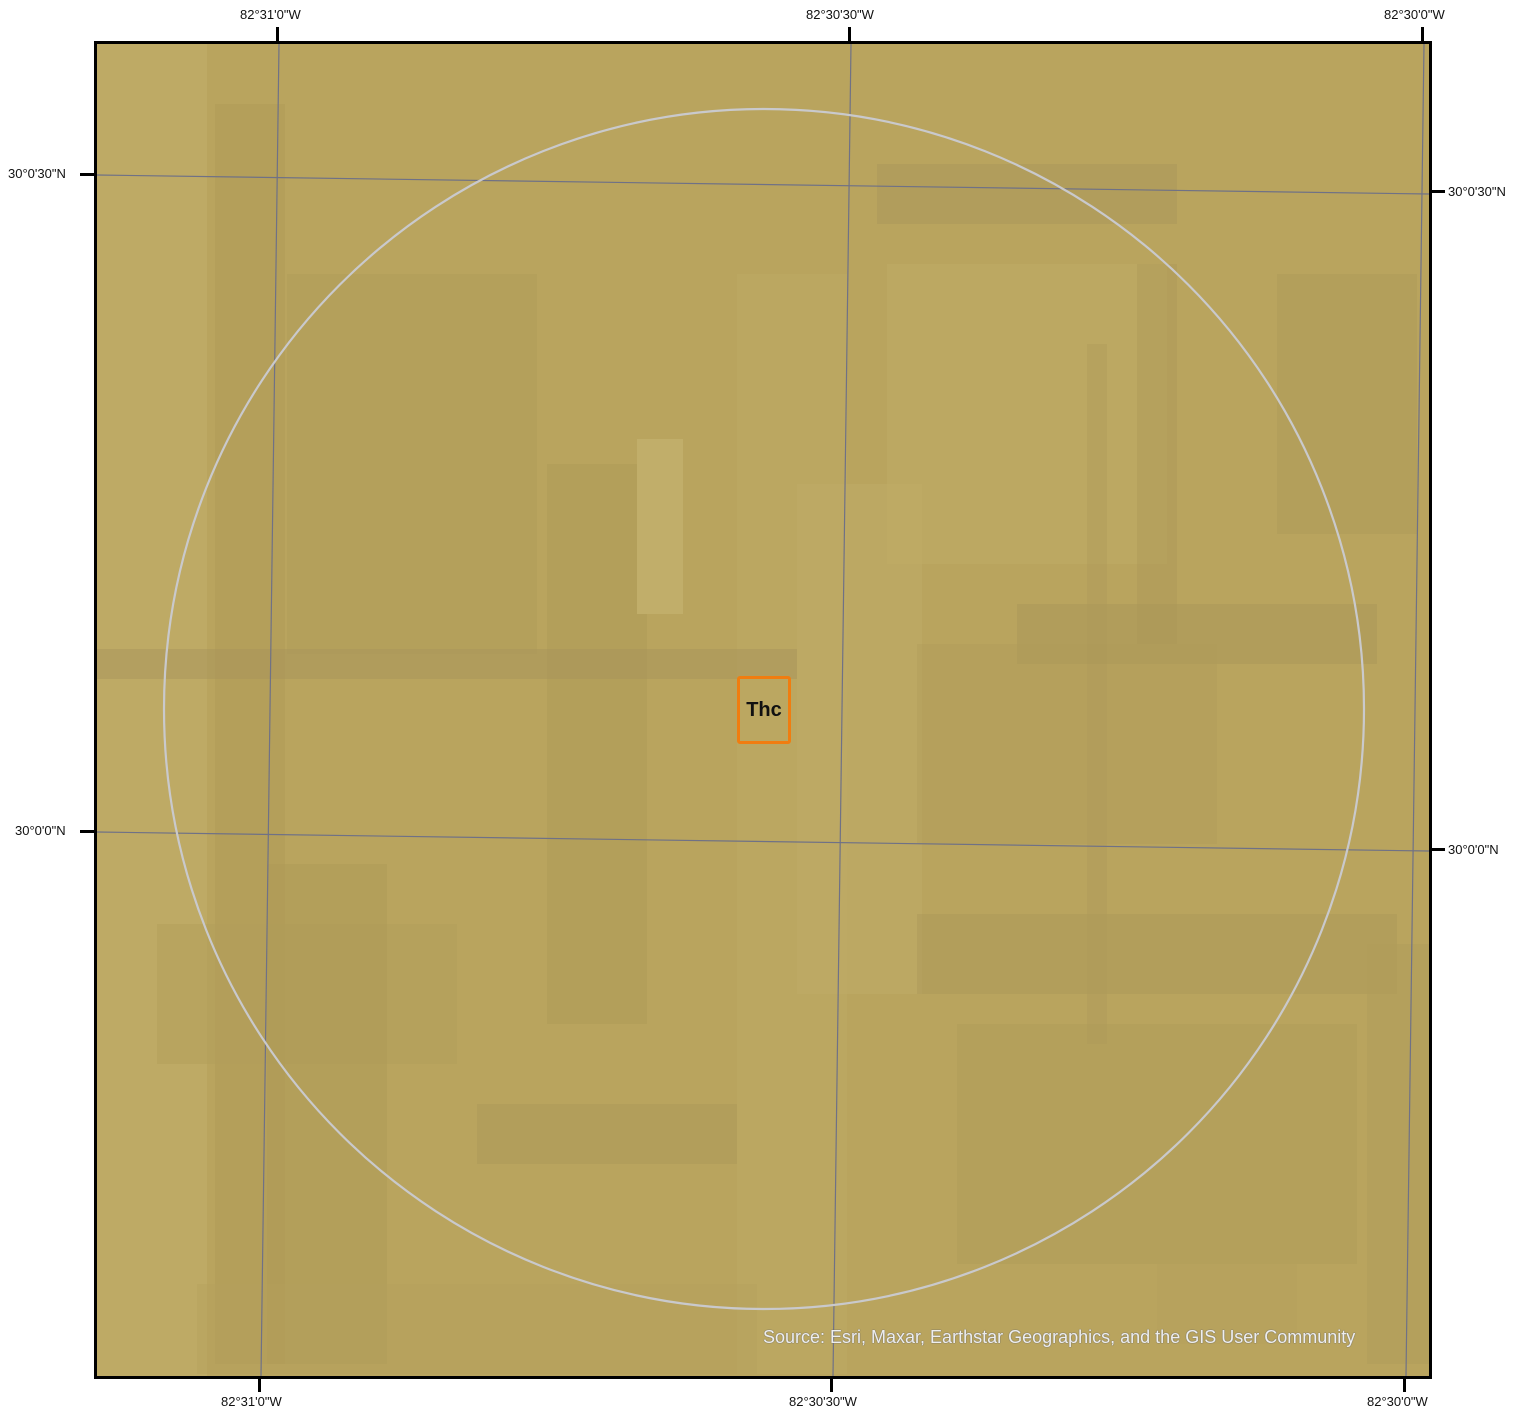 The width and height of the screenshot is (1529, 1416). I want to click on site-label: Thc, so click(764, 709).